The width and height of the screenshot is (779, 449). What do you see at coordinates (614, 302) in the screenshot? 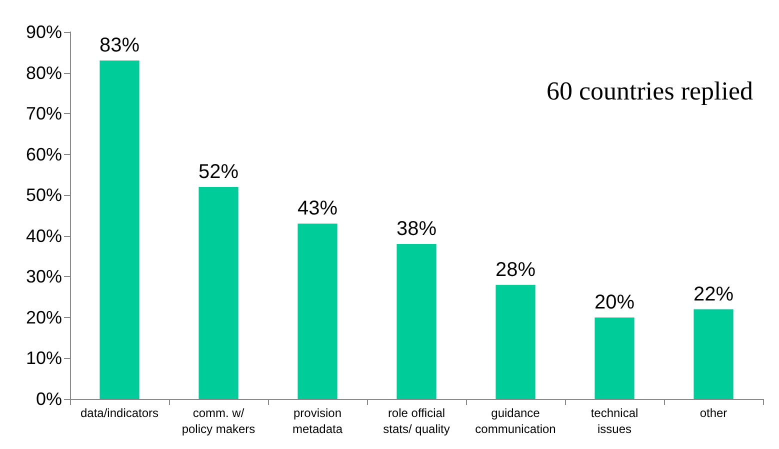
I see `data-label: 20%` at bounding box center [614, 302].